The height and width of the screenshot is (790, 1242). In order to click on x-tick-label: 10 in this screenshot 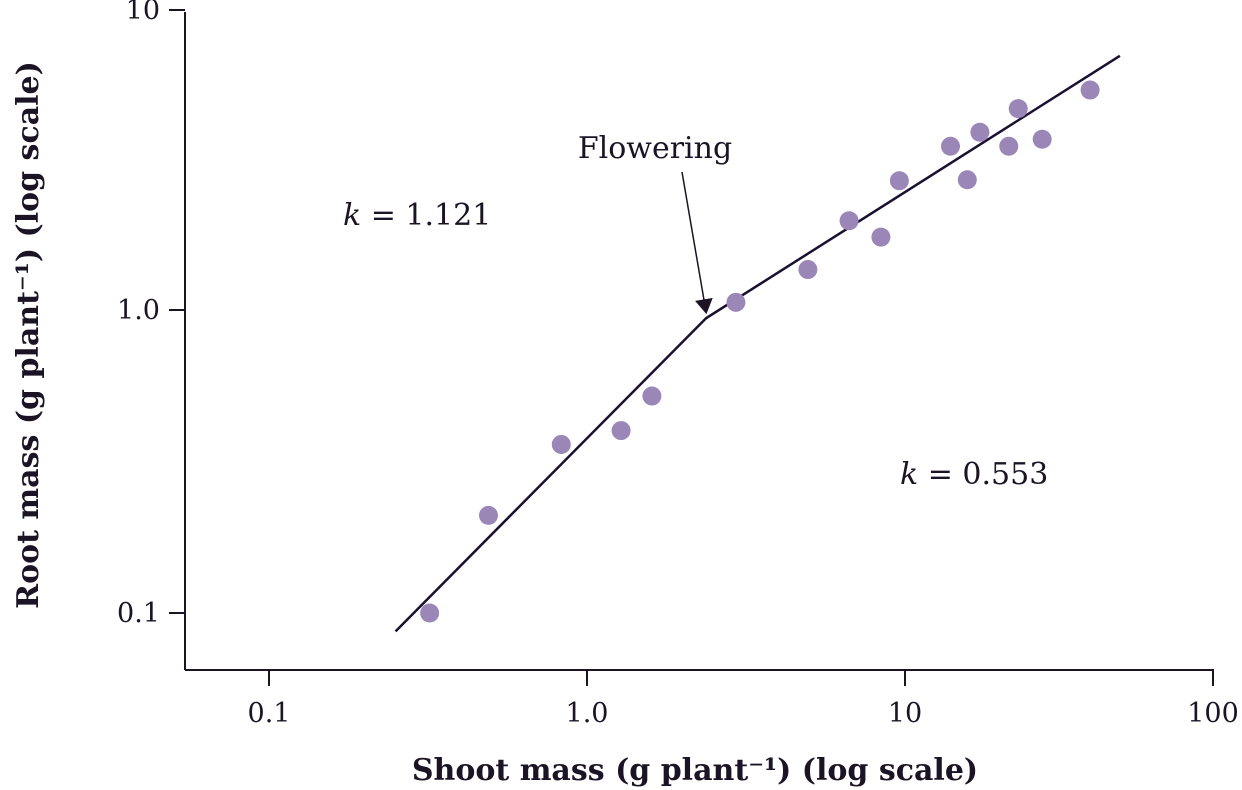, I will do `click(905, 713)`.